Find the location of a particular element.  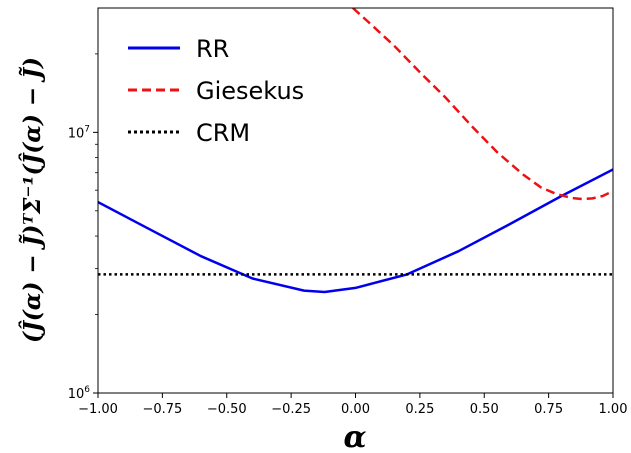

x-tick-label: 0.50 is located at coordinates (484, 409).